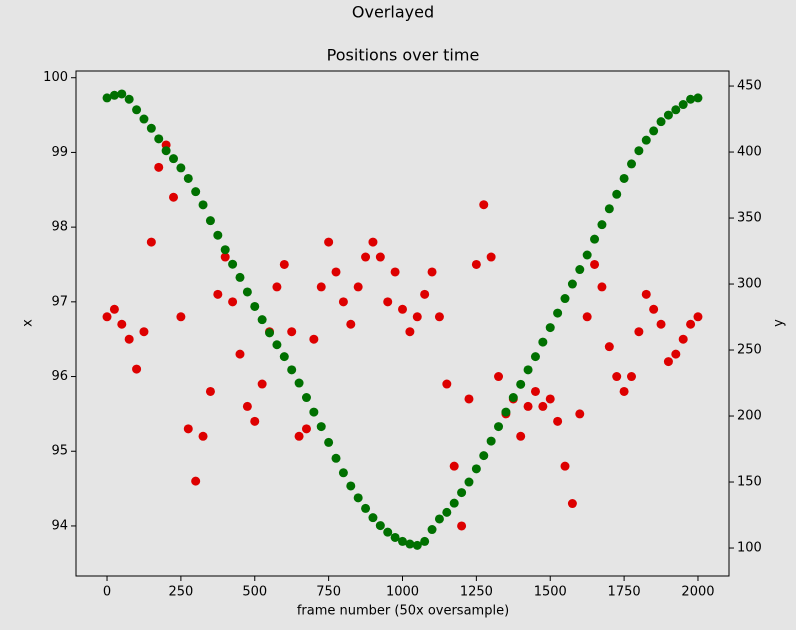 The height and width of the screenshot is (630, 796). I want to click on y2-tick-label: 200, so click(749, 416).